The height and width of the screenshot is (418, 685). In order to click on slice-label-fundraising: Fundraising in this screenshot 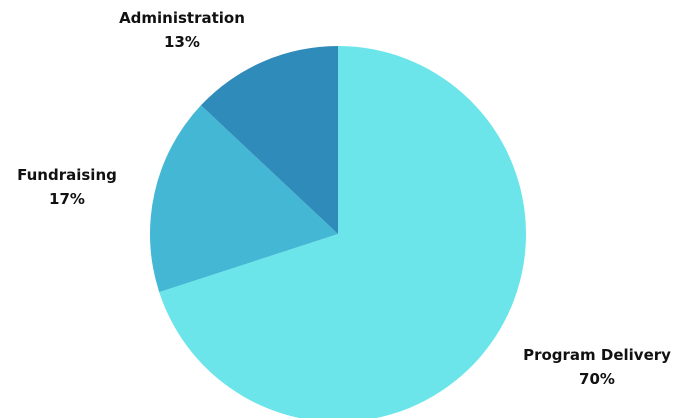, I will do `click(67, 175)`.